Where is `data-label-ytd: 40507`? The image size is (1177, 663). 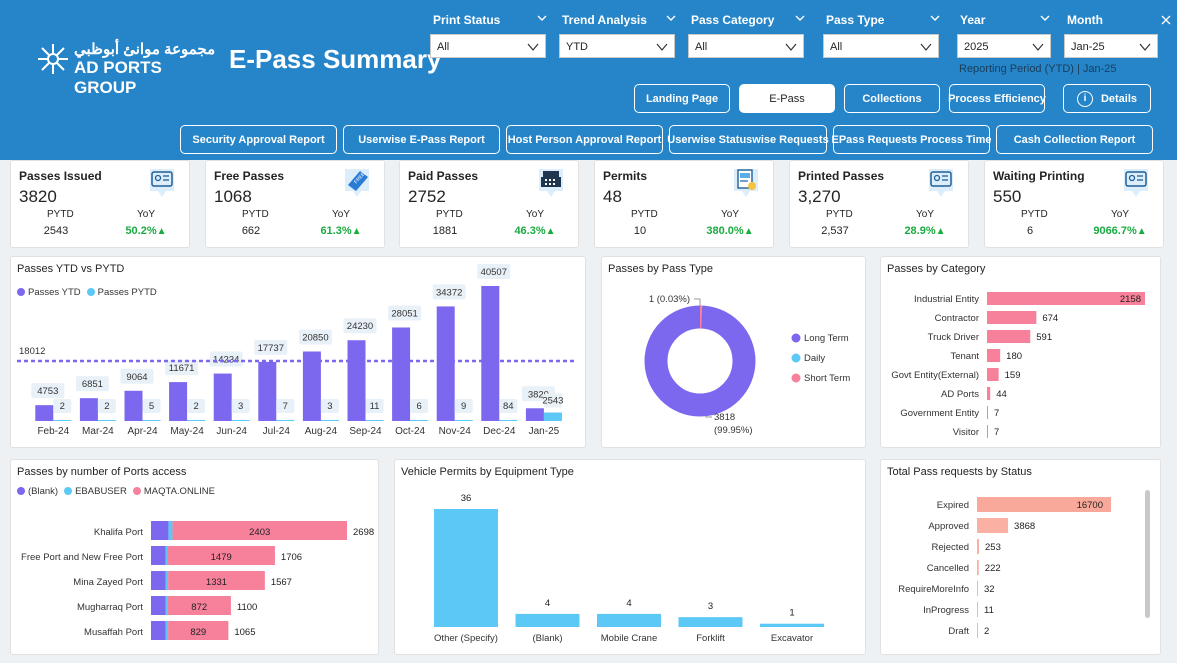 data-label-ytd: 40507 is located at coordinates (494, 272).